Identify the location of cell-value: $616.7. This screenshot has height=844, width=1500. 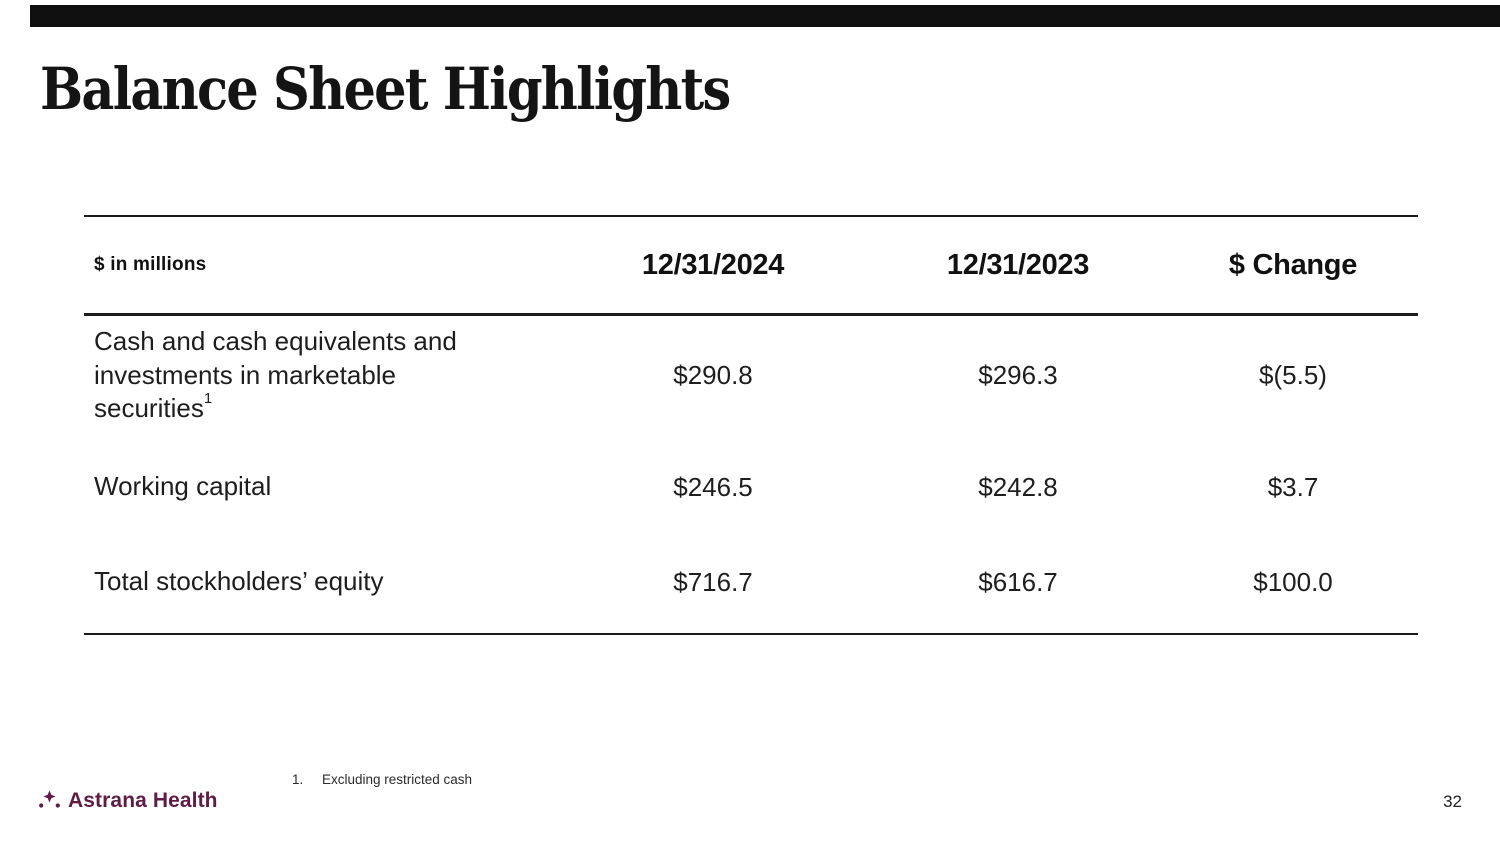
(1018, 581).